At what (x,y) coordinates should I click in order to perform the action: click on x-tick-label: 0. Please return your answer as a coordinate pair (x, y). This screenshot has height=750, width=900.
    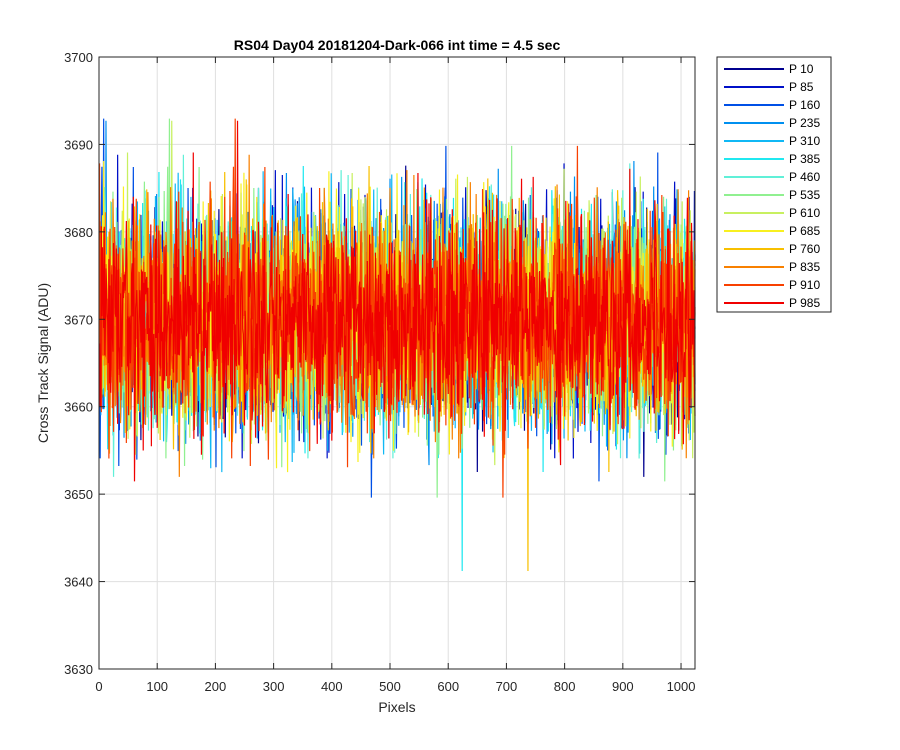
    Looking at the image, I should click on (98, 686).